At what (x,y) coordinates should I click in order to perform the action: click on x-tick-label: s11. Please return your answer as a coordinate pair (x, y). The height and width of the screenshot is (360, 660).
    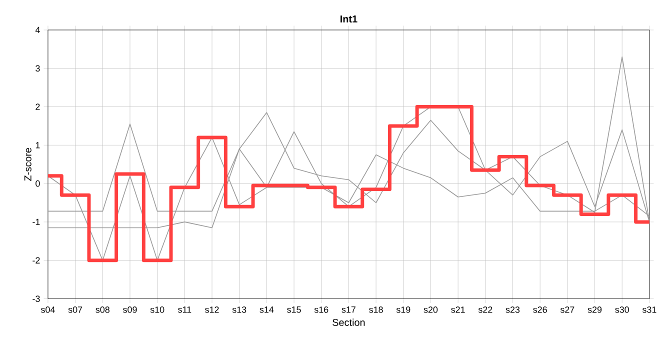
    Looking at the image, I should click on (185, 309).